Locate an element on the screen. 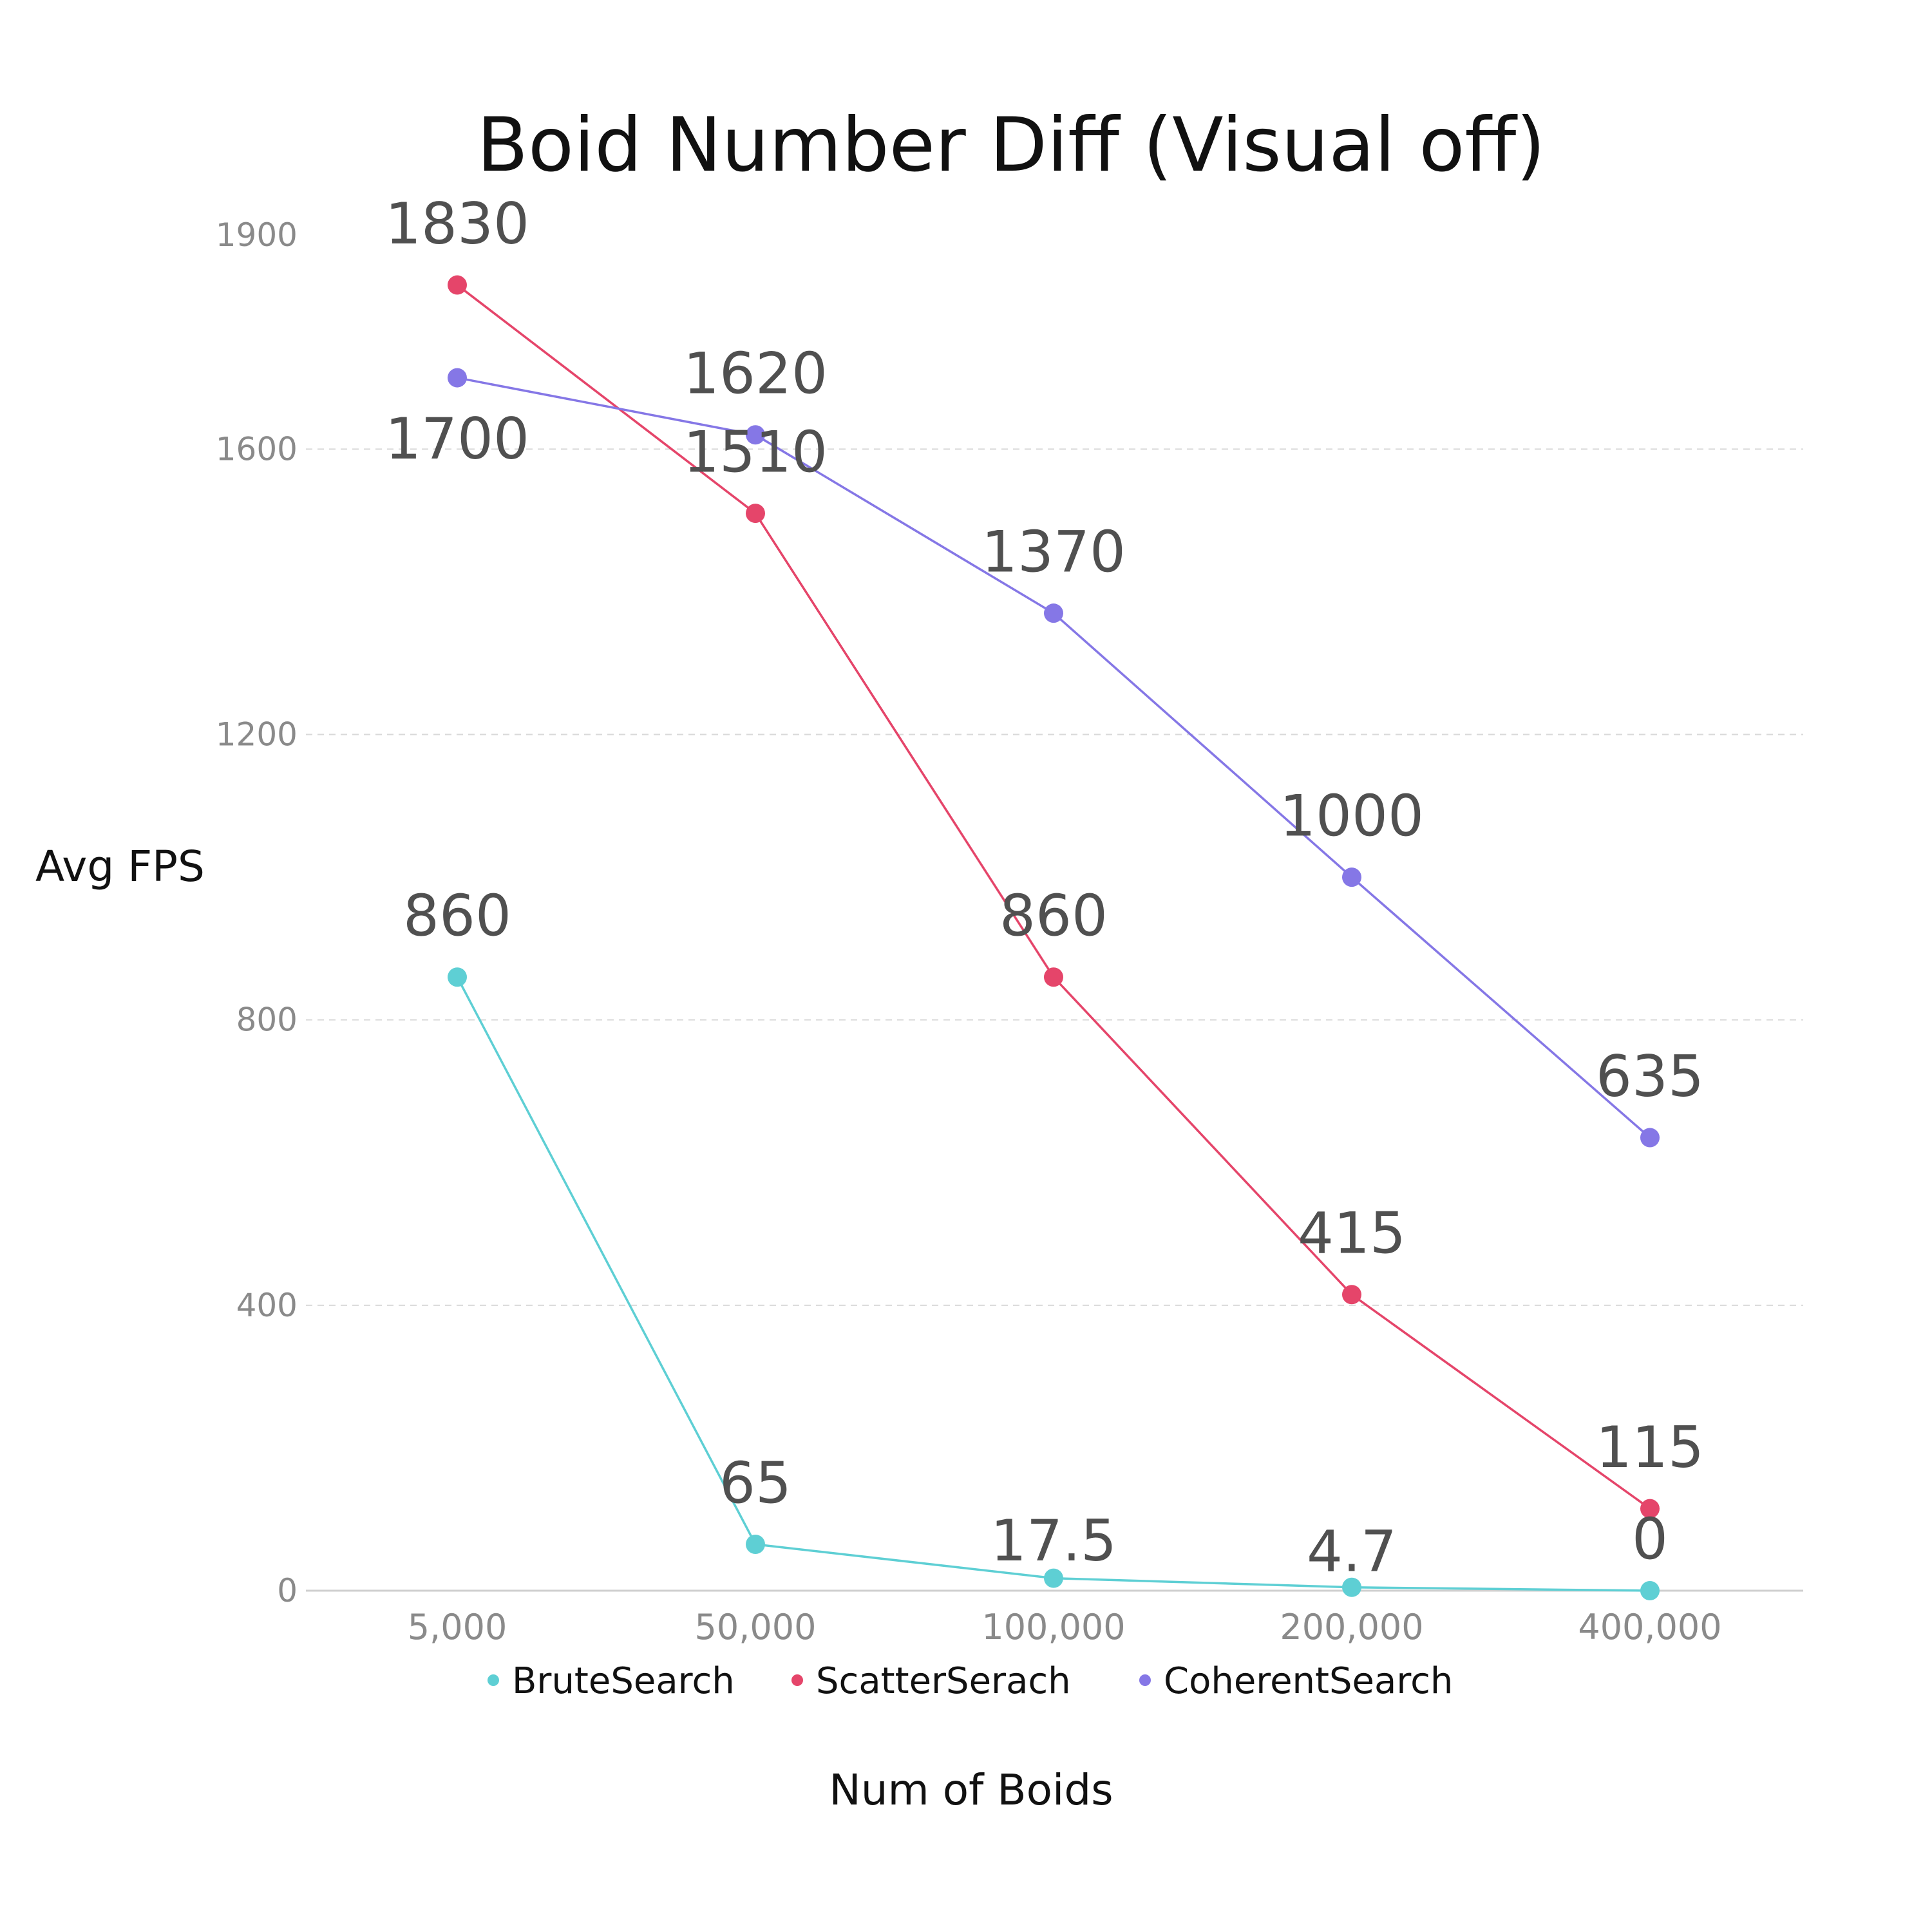 The width and height of the screenshot is (1932, 1932). x-tick-label: 5,000 is located at coordinates (458, 1627).